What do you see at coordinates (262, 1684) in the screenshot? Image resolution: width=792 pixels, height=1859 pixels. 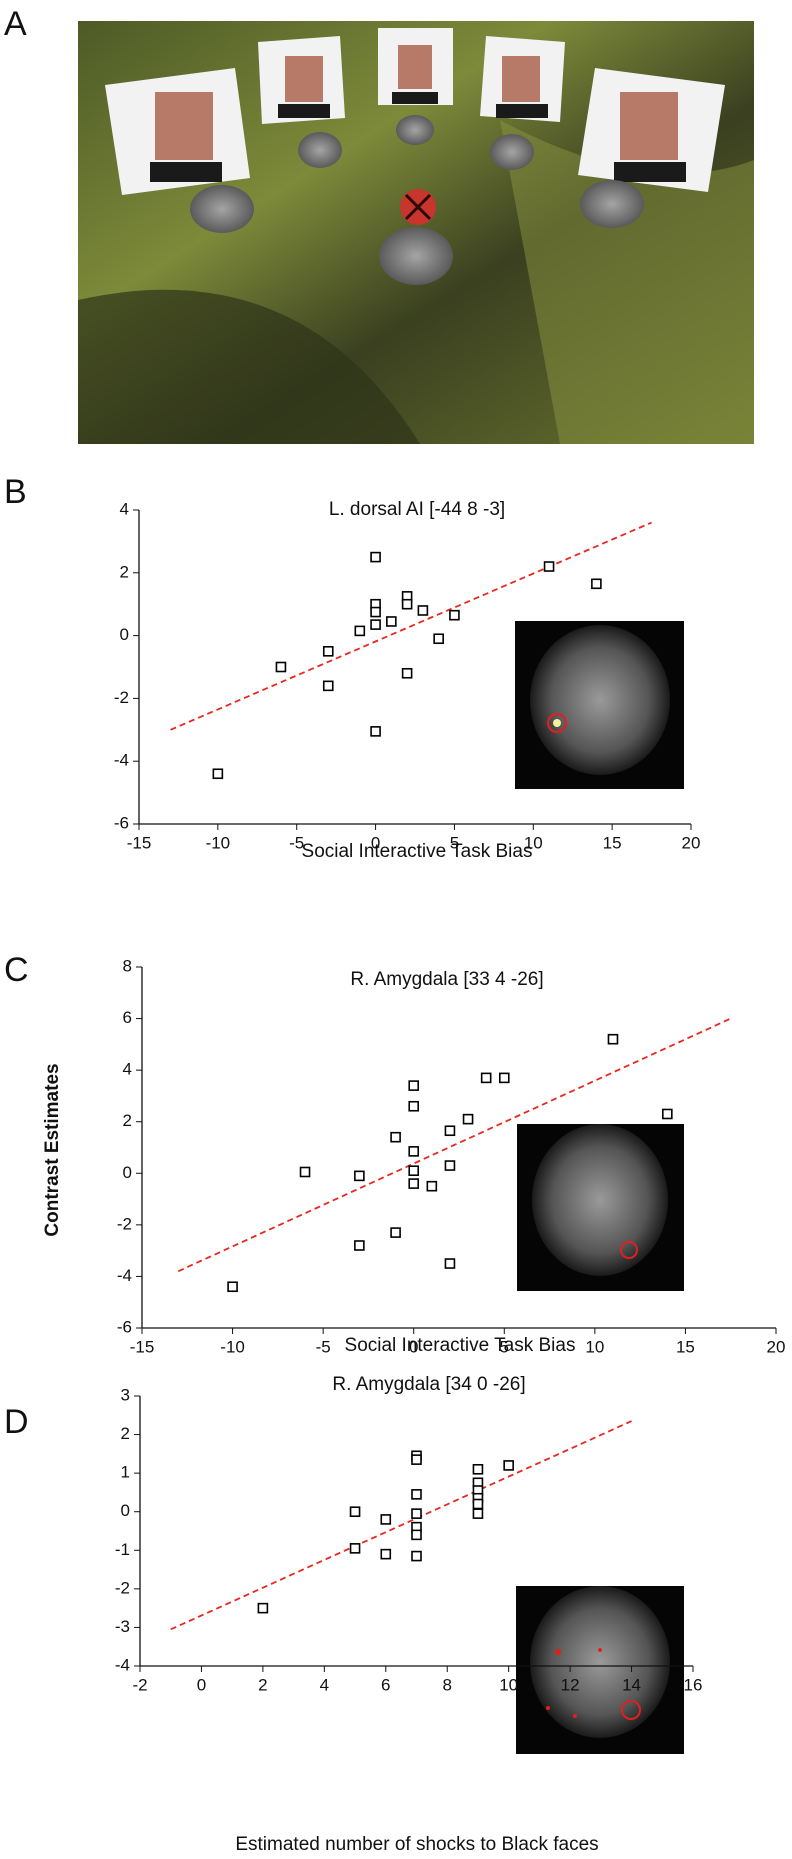 I see `x-tick-label: 2` at bounding box center [262, 1684].